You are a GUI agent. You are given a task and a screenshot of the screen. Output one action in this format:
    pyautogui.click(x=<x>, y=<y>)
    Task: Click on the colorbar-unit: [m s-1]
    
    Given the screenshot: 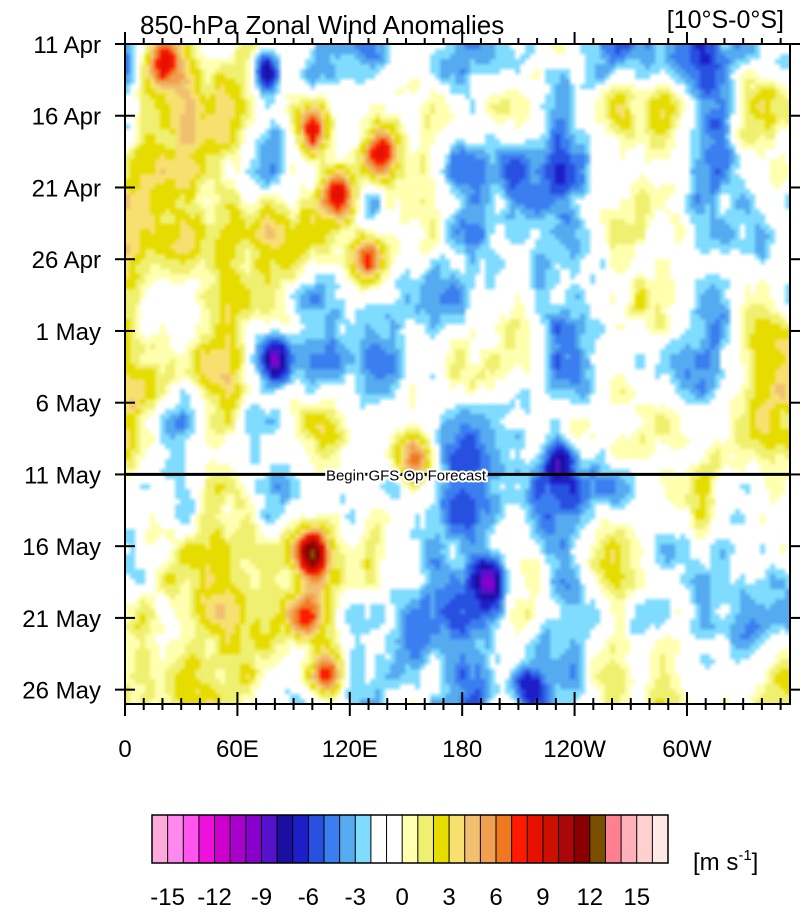 What is the action you would take?
    pyautogui.click(x=725, y=861)
    